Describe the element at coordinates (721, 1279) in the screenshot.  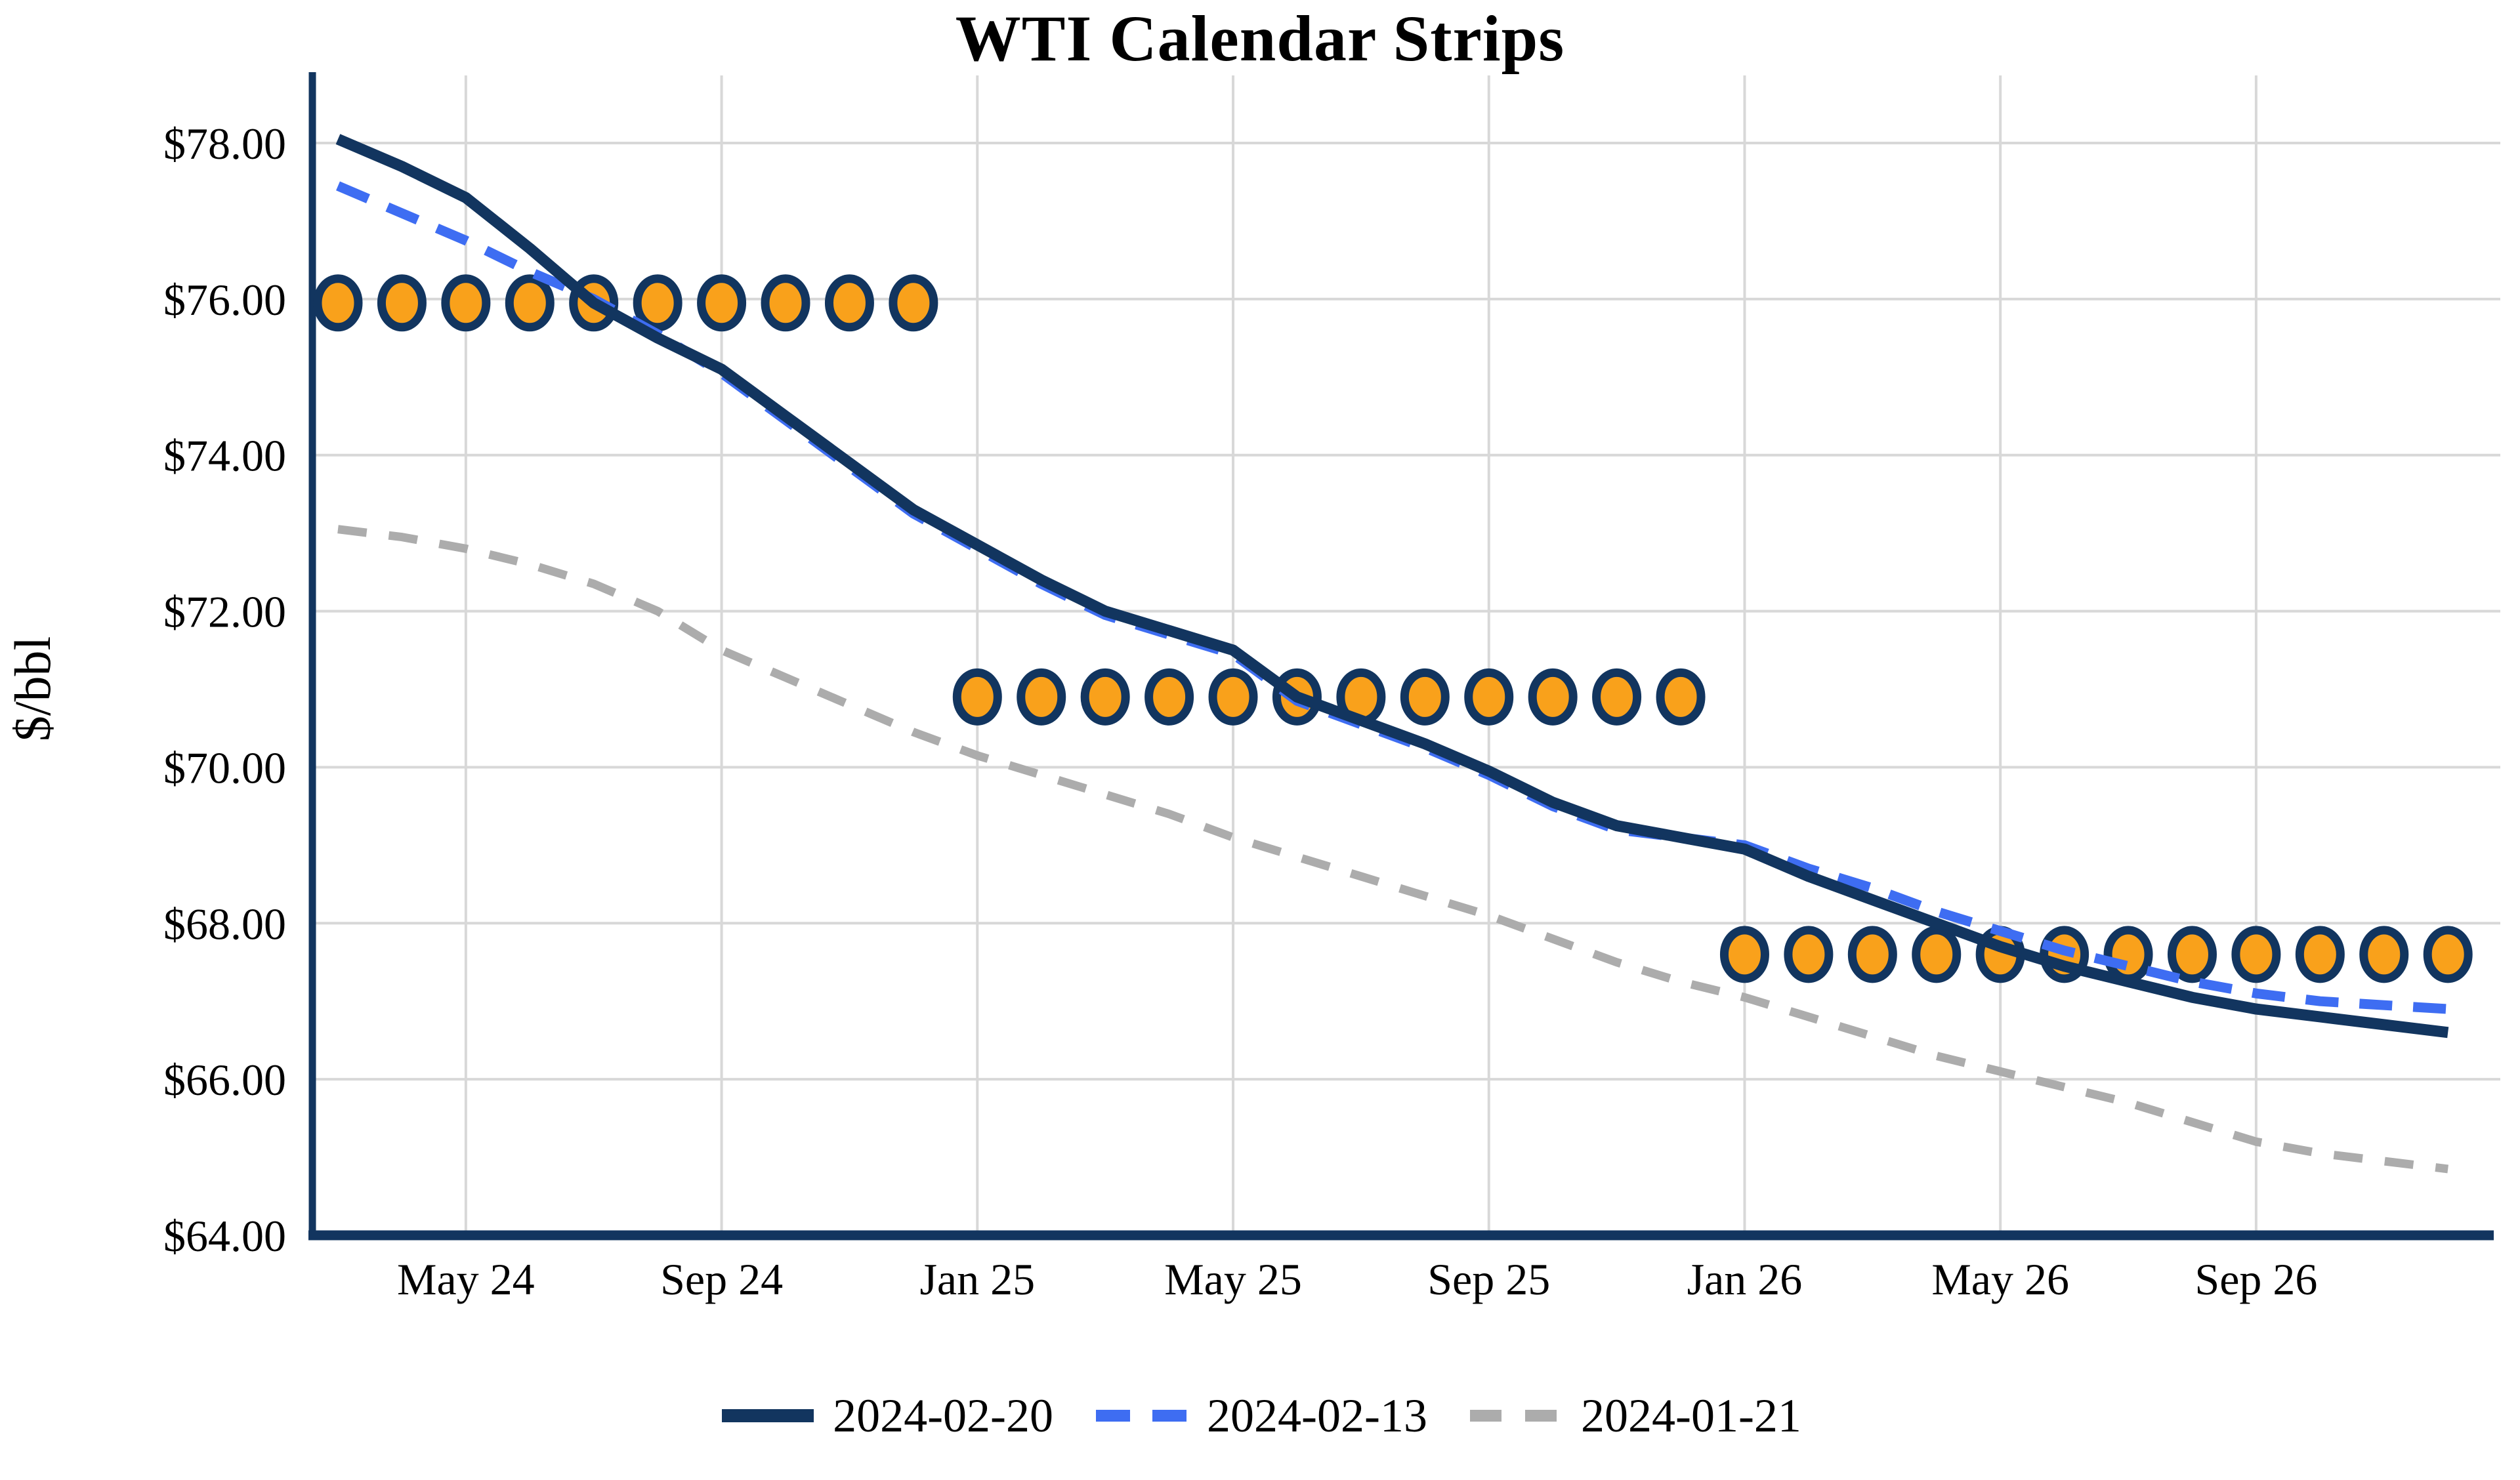
I see `x-tick-label: Sep 24` at that location.